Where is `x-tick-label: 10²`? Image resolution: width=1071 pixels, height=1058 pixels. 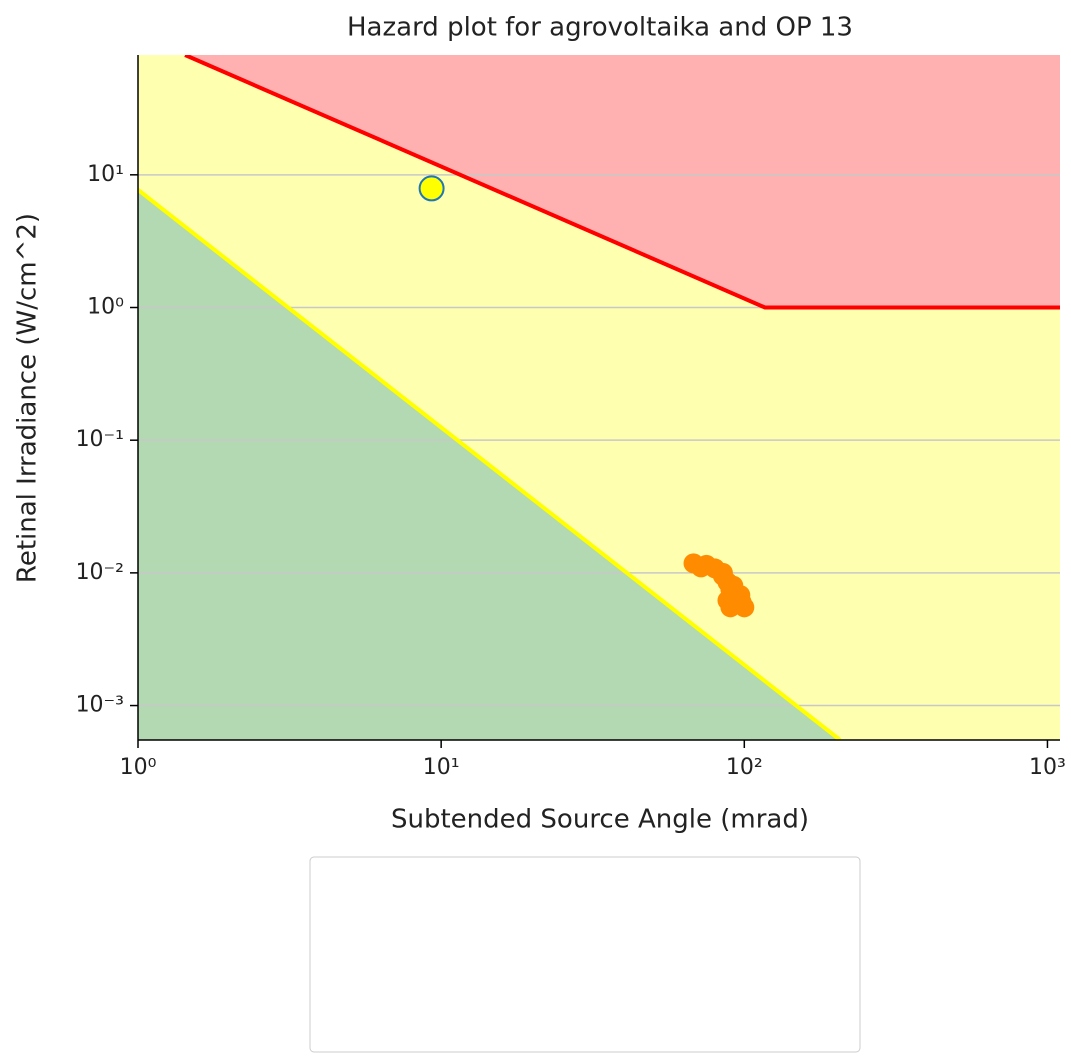
x-tick-label: 10² is located at coordinates (744, 767).